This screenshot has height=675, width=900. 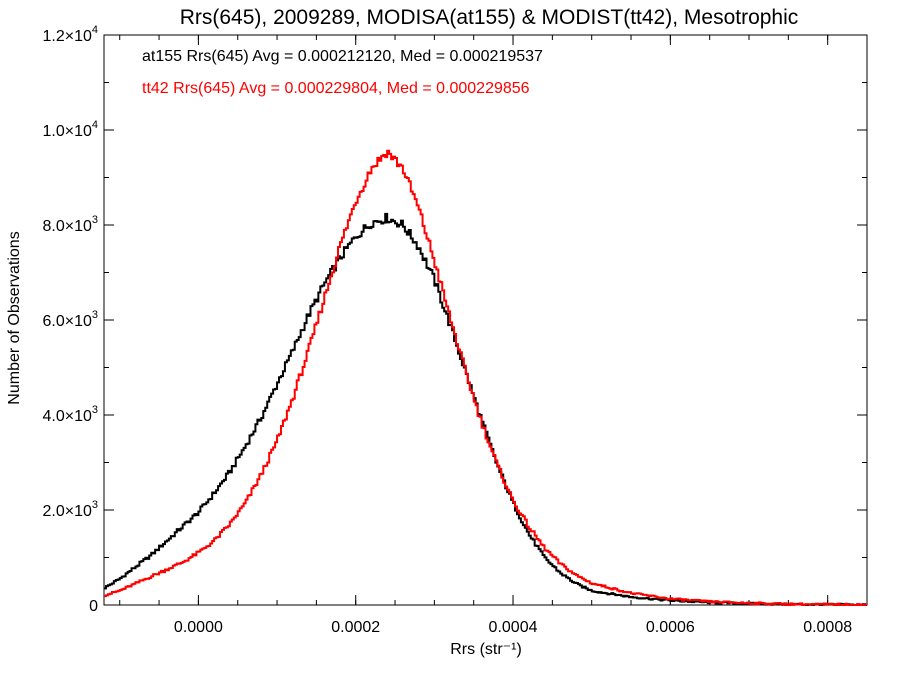 I want to click on y-tick-label: 4.0×10³, so click(x=70, y=414).